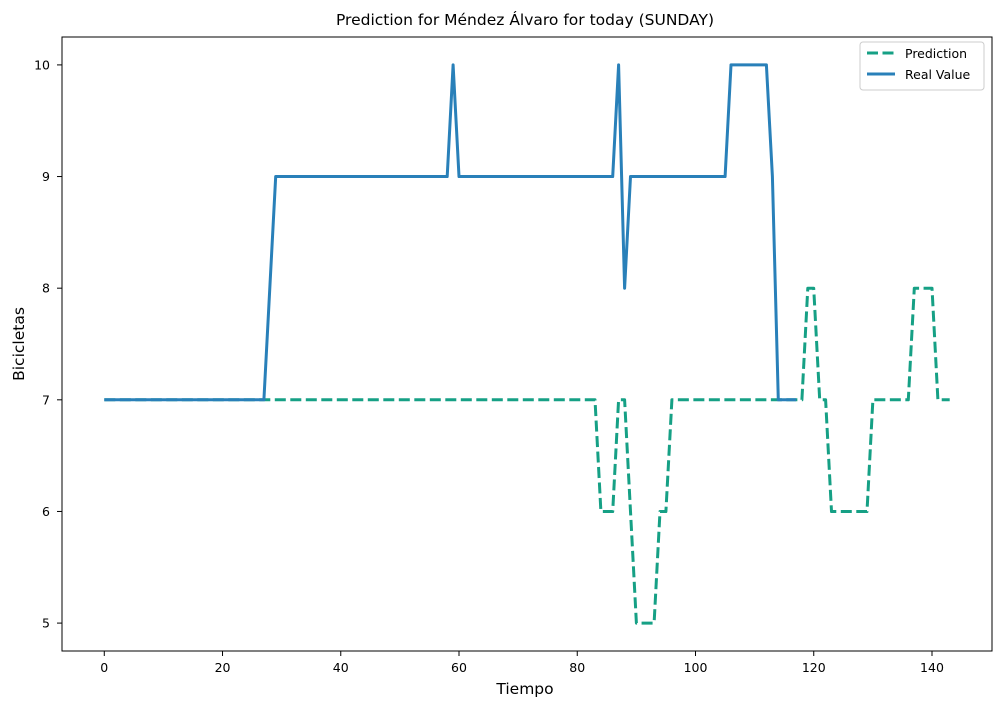  I want to click on y-tick-label: 5, so click(46, 623).